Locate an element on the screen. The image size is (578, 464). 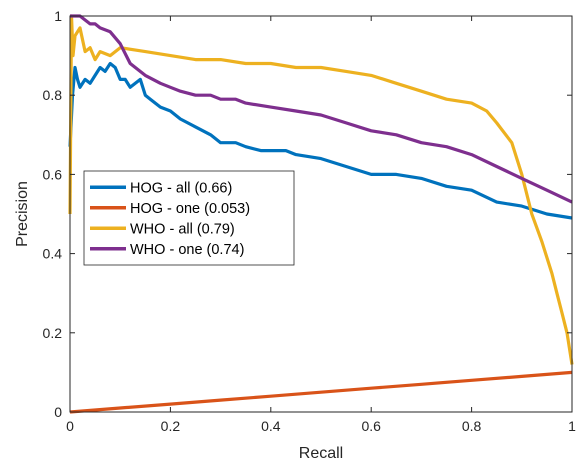
x-tick-label: 1 is located at coordinates (572, 426).